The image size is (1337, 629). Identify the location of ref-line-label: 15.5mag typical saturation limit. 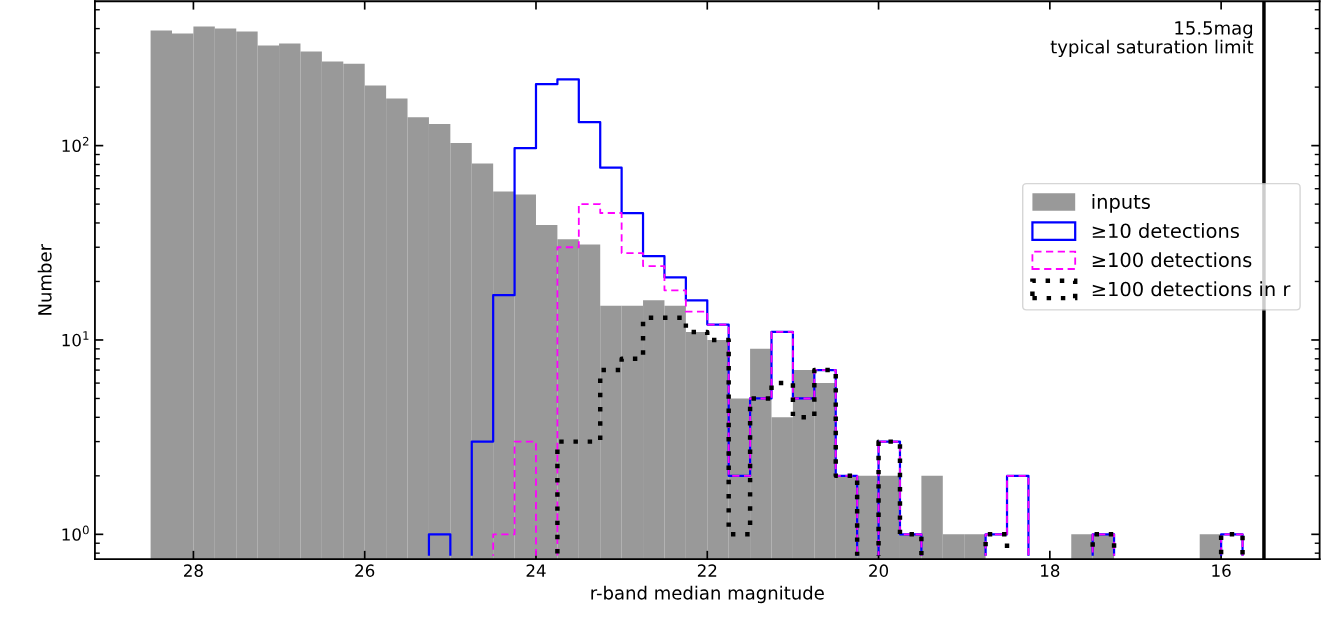
(1152, 39).